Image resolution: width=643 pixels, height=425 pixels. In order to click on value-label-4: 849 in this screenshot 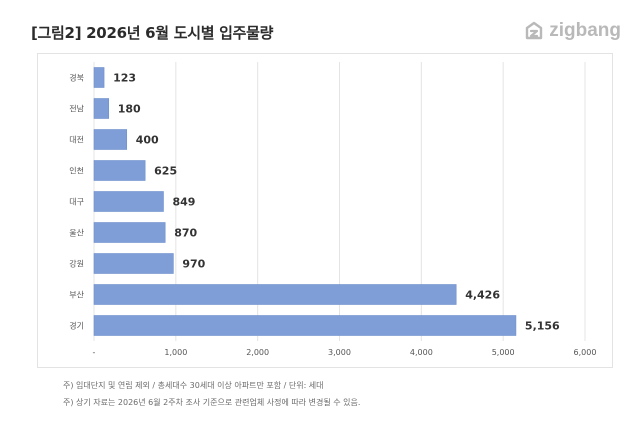, I will do `click(183, 202)`.